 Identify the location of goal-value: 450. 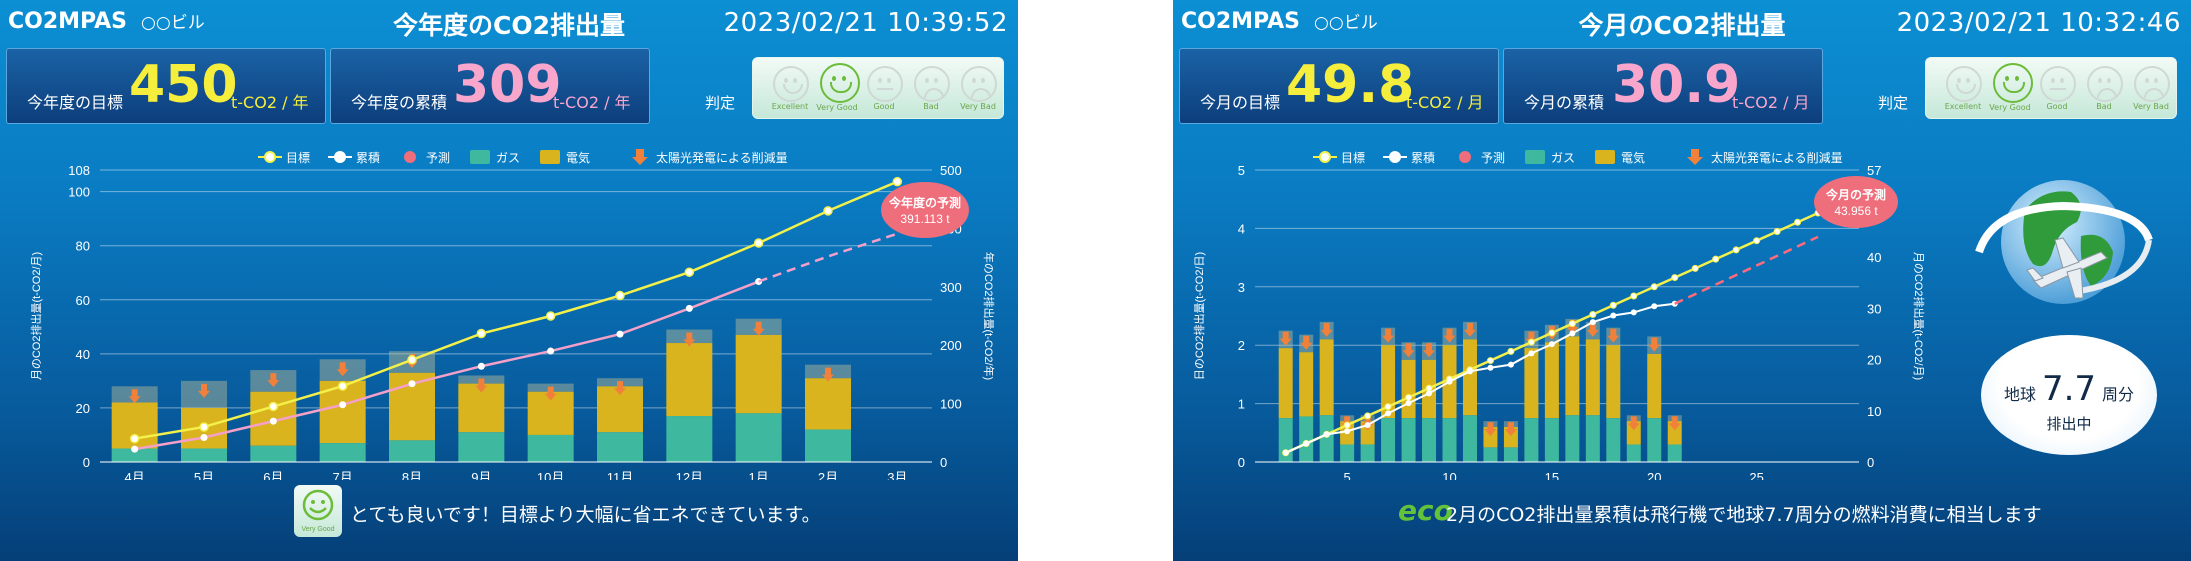
(183, 85).